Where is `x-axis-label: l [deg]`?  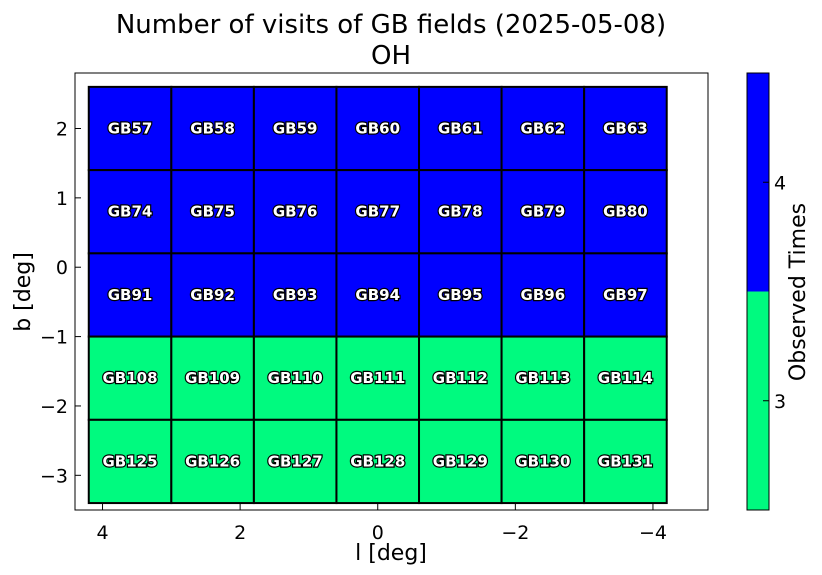 x-axis-label: l [deg] is located at coordinates (391, 553).